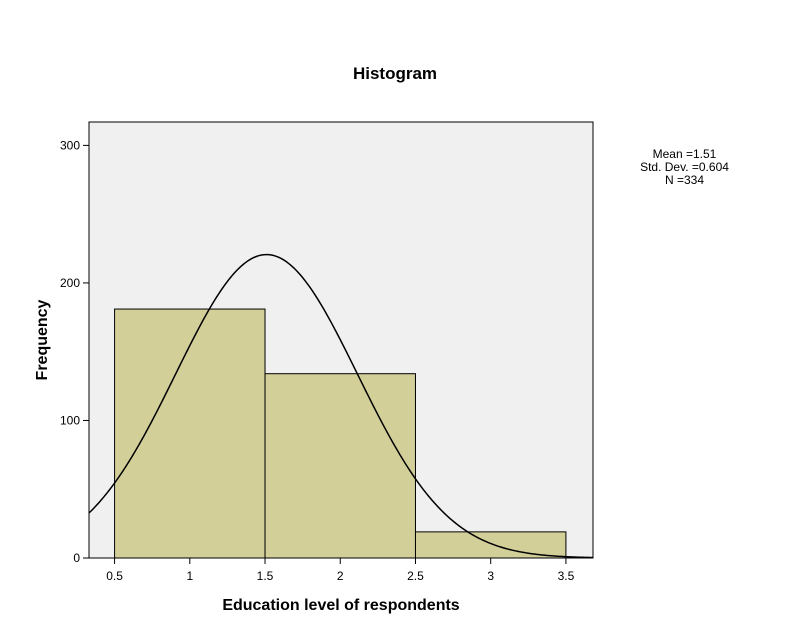  I want to click on x-axis: 0.5 1 1.5 2 2.5 3 3.5, so click(340, 570).